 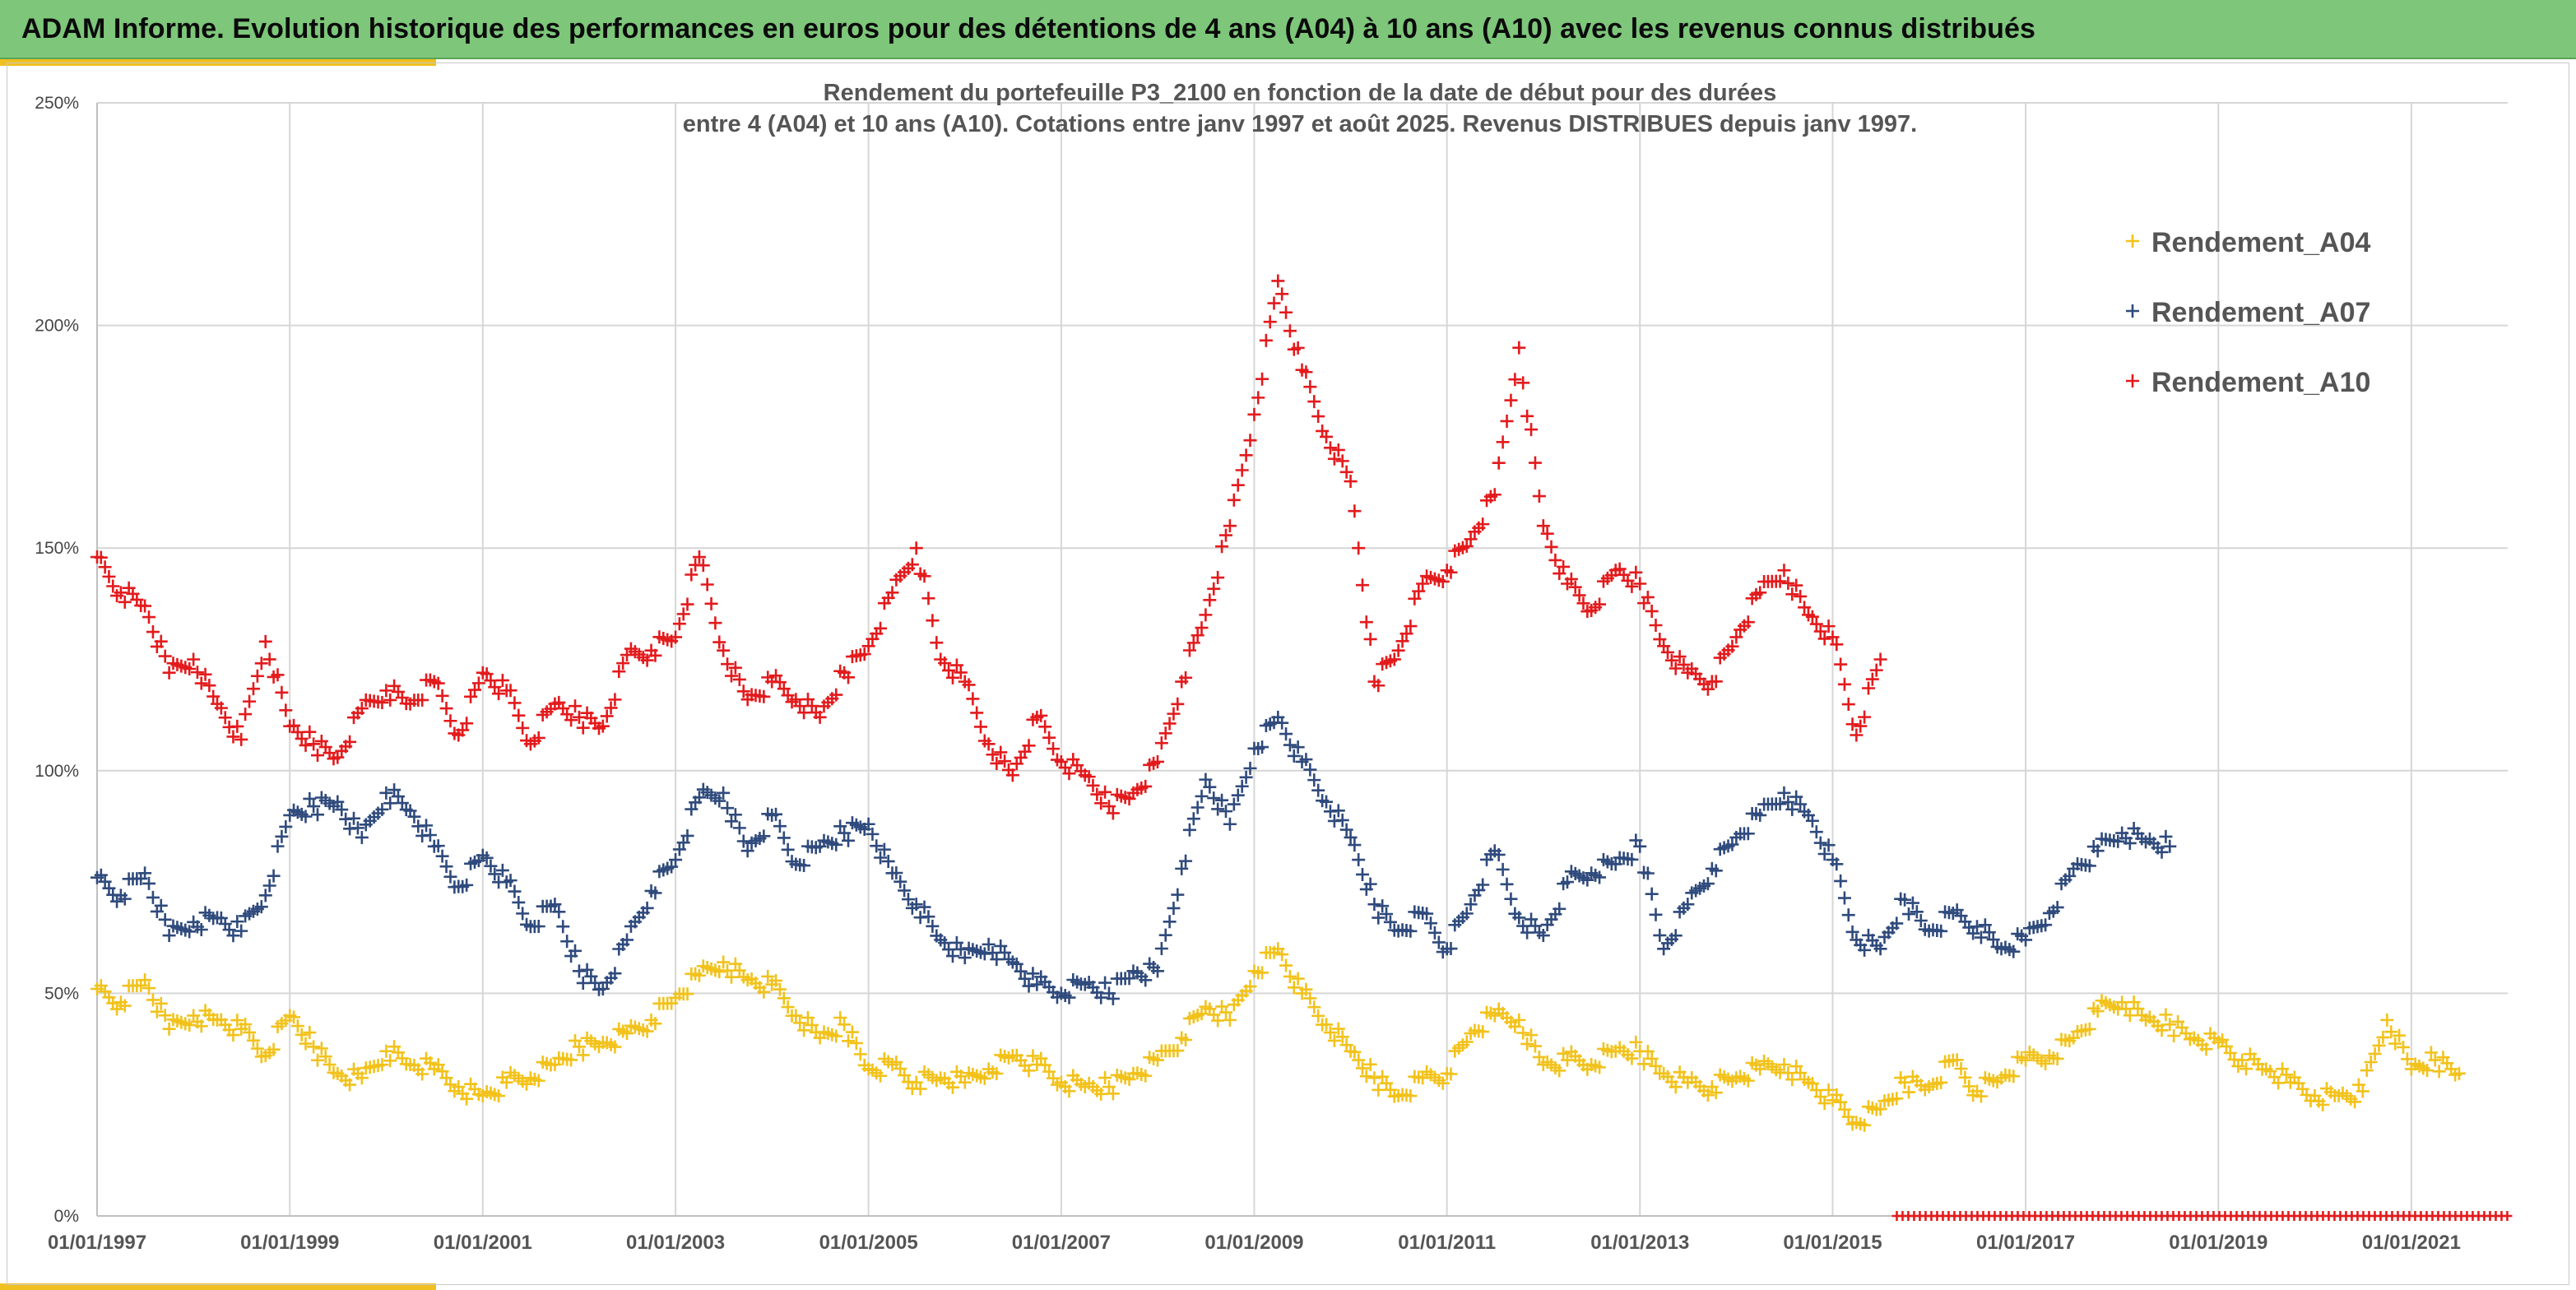 What do you see at coordinates (62, 993) in the screenshot?
I see `y-tick-label: 50%` at bounding box center [62, 993].